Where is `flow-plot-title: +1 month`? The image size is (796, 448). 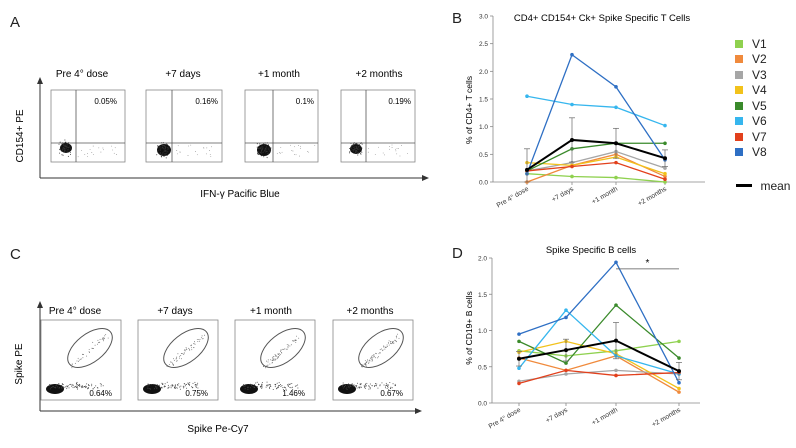 flow-plot-title: +1 month is located at coordinates (271, 311).